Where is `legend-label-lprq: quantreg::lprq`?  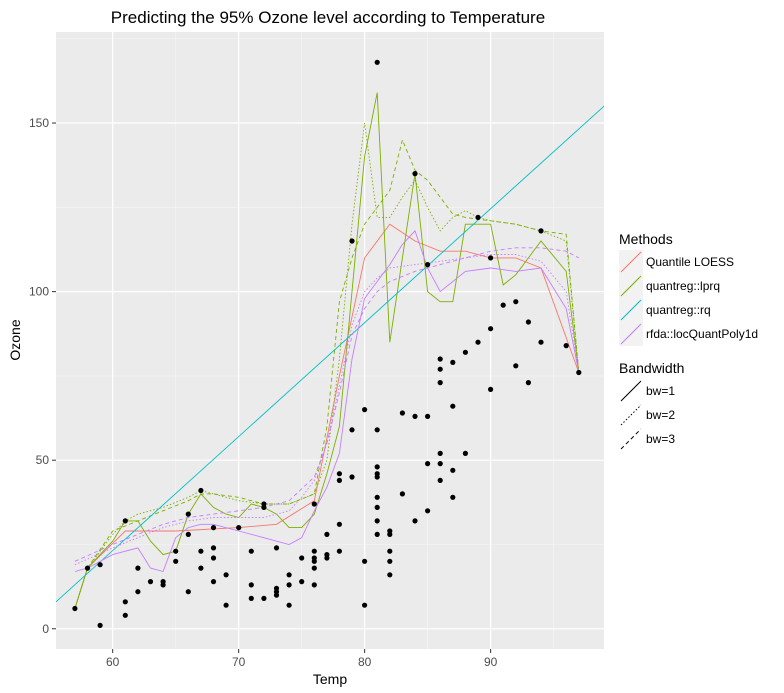 legend-label-lprq: quantreg::lprq is located at coordinates (683, 286).